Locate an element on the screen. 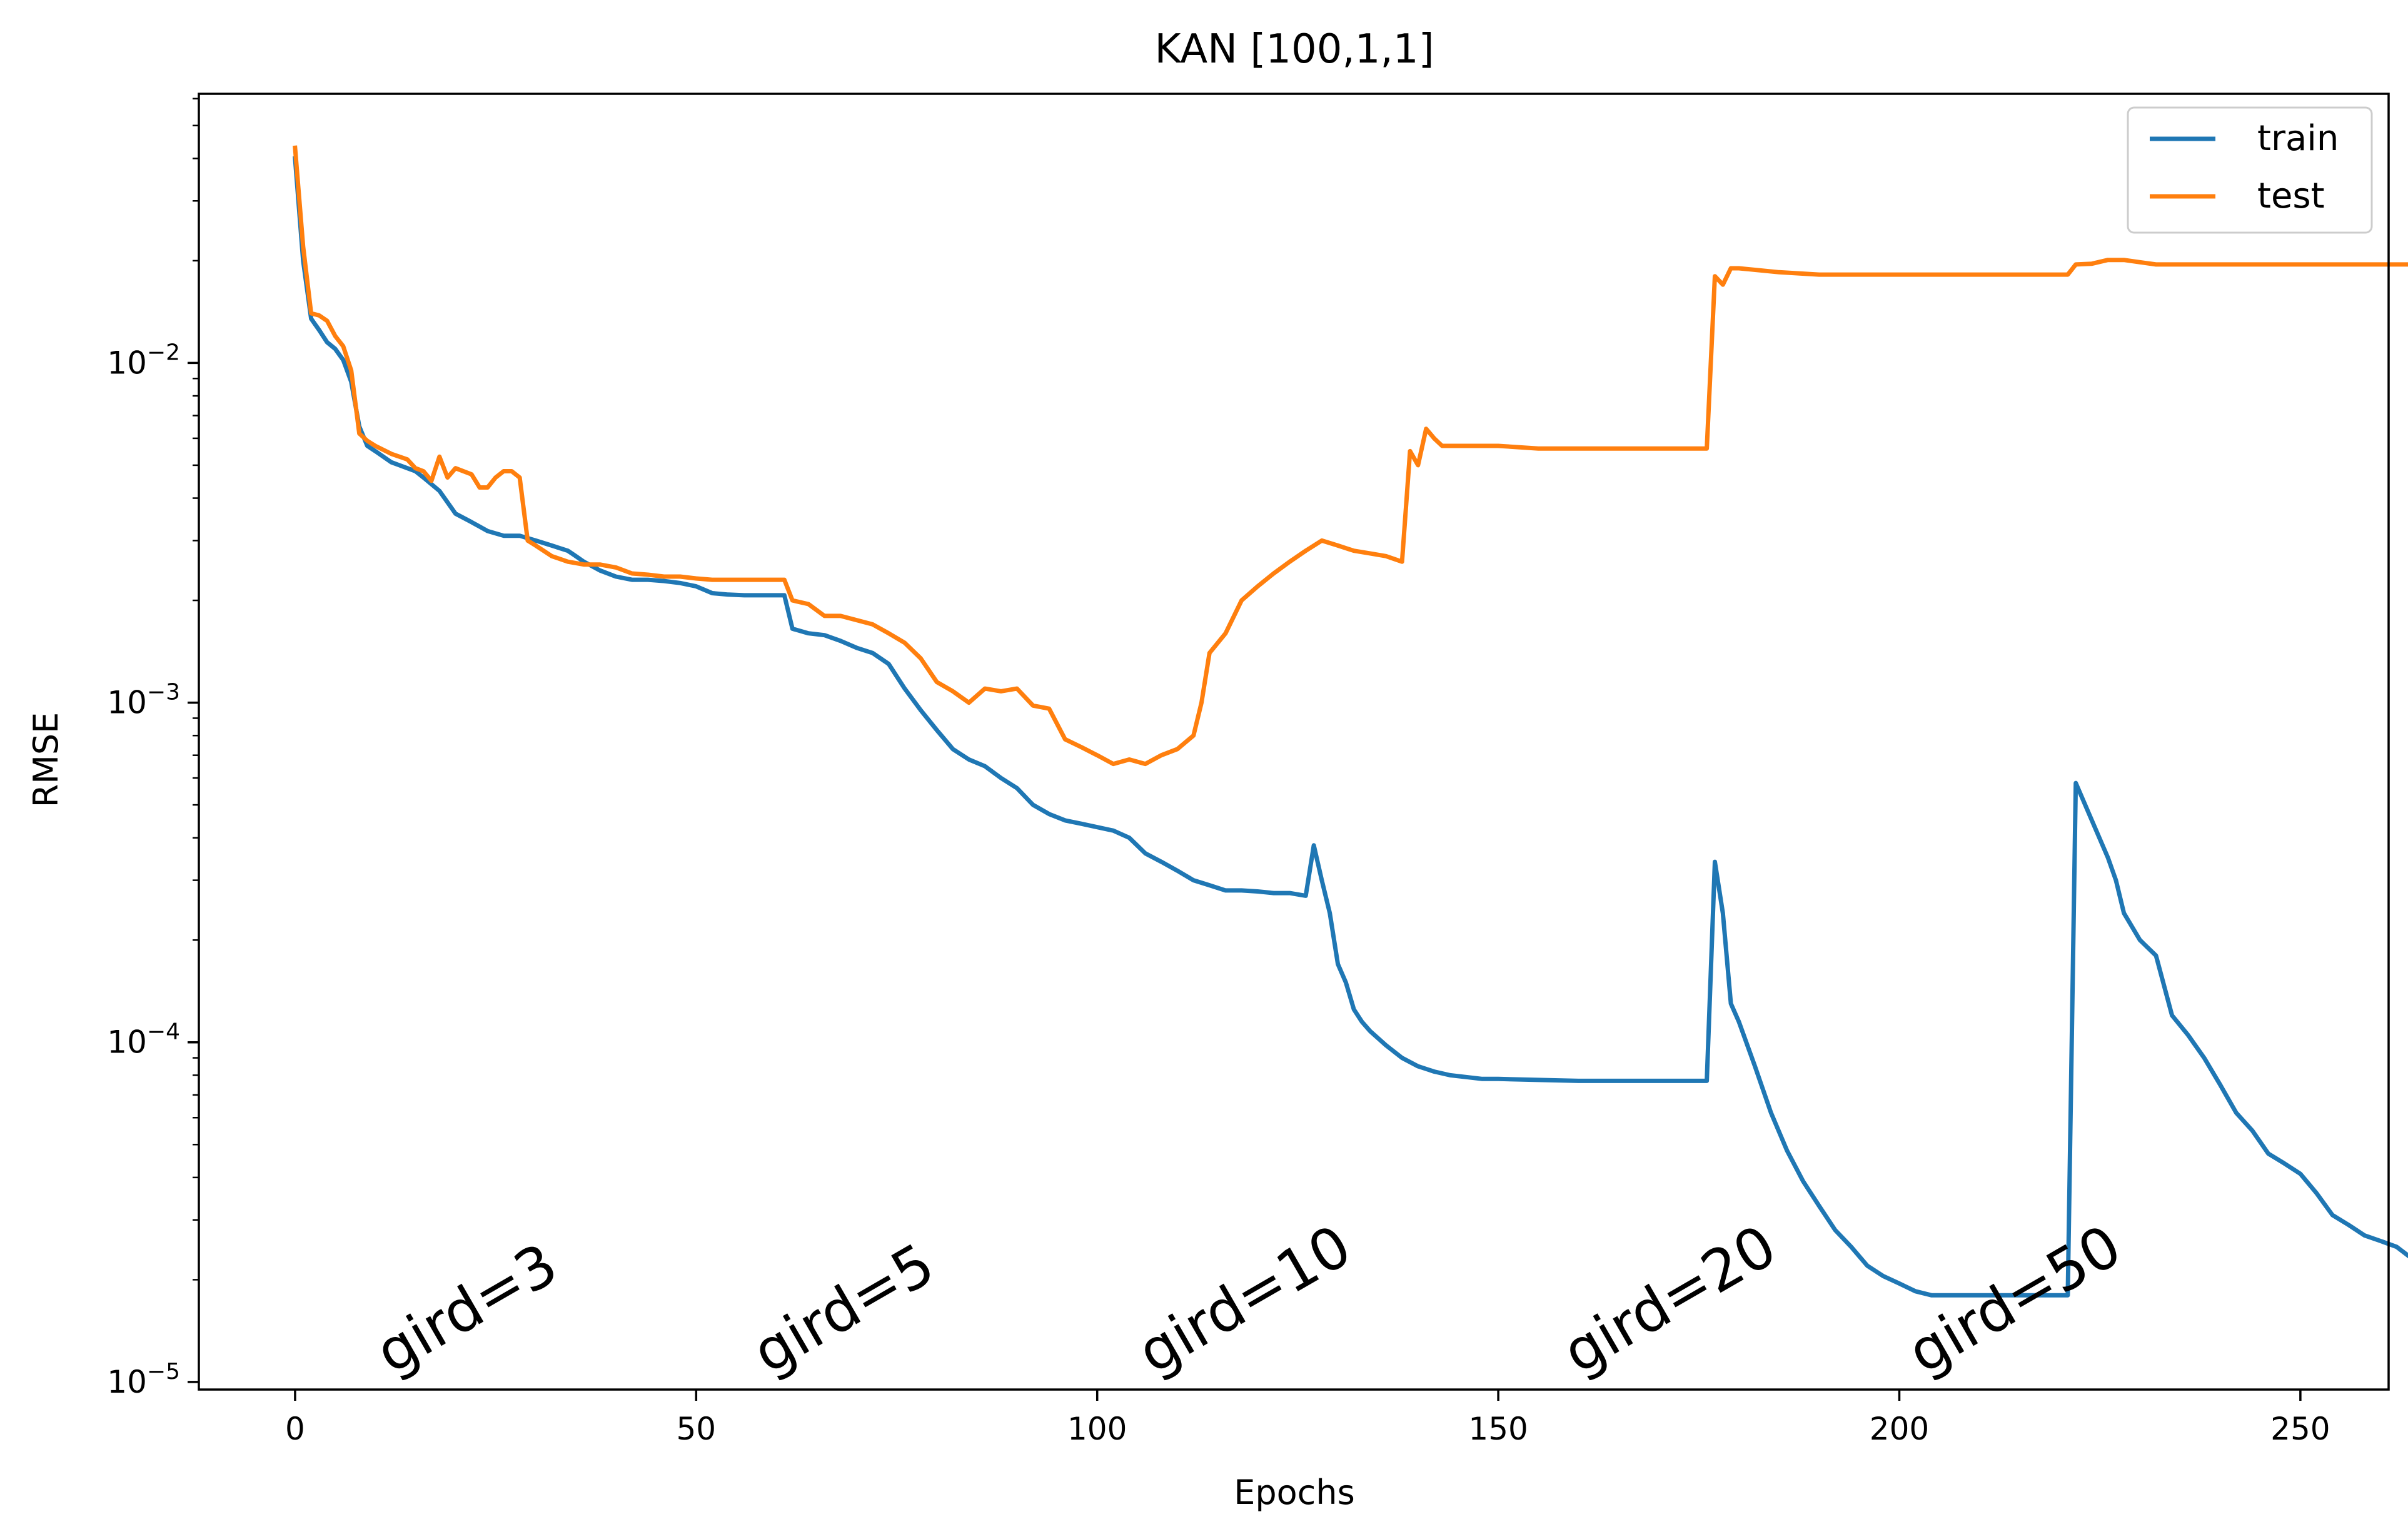 Image resolution: width=2408 pixels, height=1534 pixels. y-tick-label: 10⁻⁴ is located at coordinates (143, 1040).